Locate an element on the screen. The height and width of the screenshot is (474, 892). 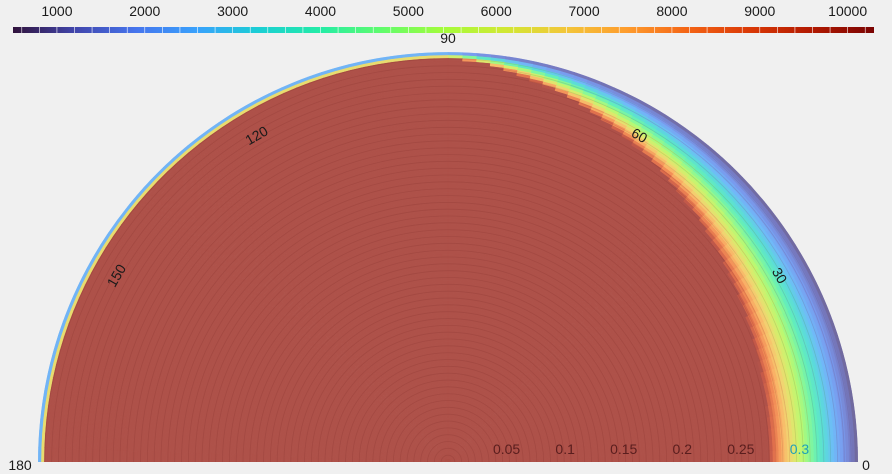
colorbar-tick-label: 7000 is located at coordinates (583, 11).